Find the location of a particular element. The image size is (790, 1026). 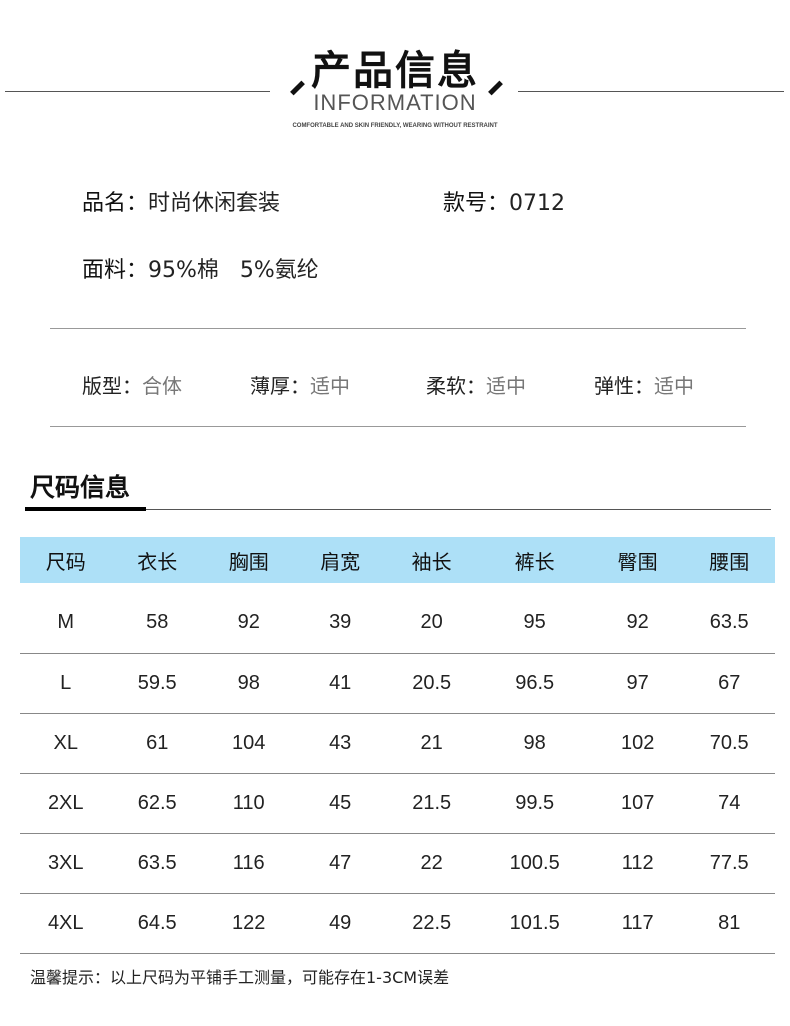

table-cell: 22.5 is located at coordinates (431, 923).